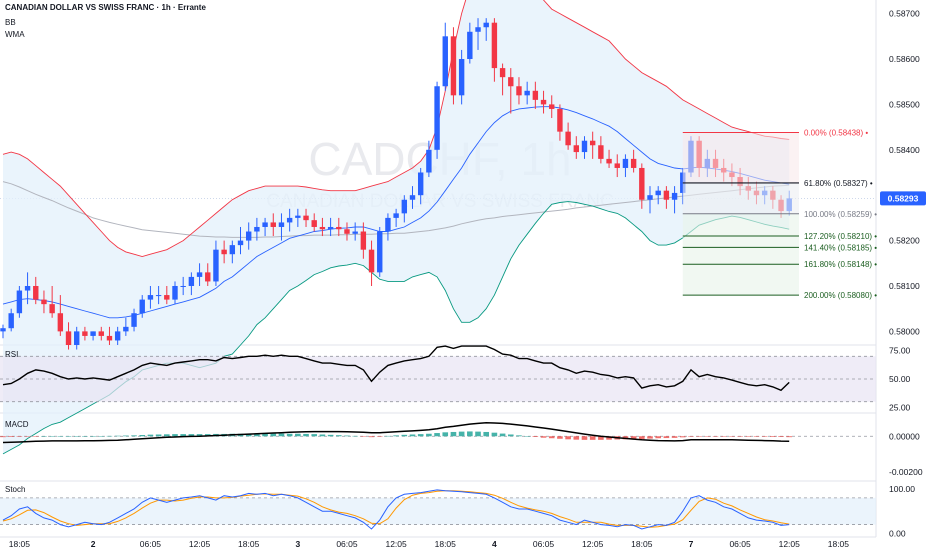  I want to click on fib-zone-upper, so click(740, 157).